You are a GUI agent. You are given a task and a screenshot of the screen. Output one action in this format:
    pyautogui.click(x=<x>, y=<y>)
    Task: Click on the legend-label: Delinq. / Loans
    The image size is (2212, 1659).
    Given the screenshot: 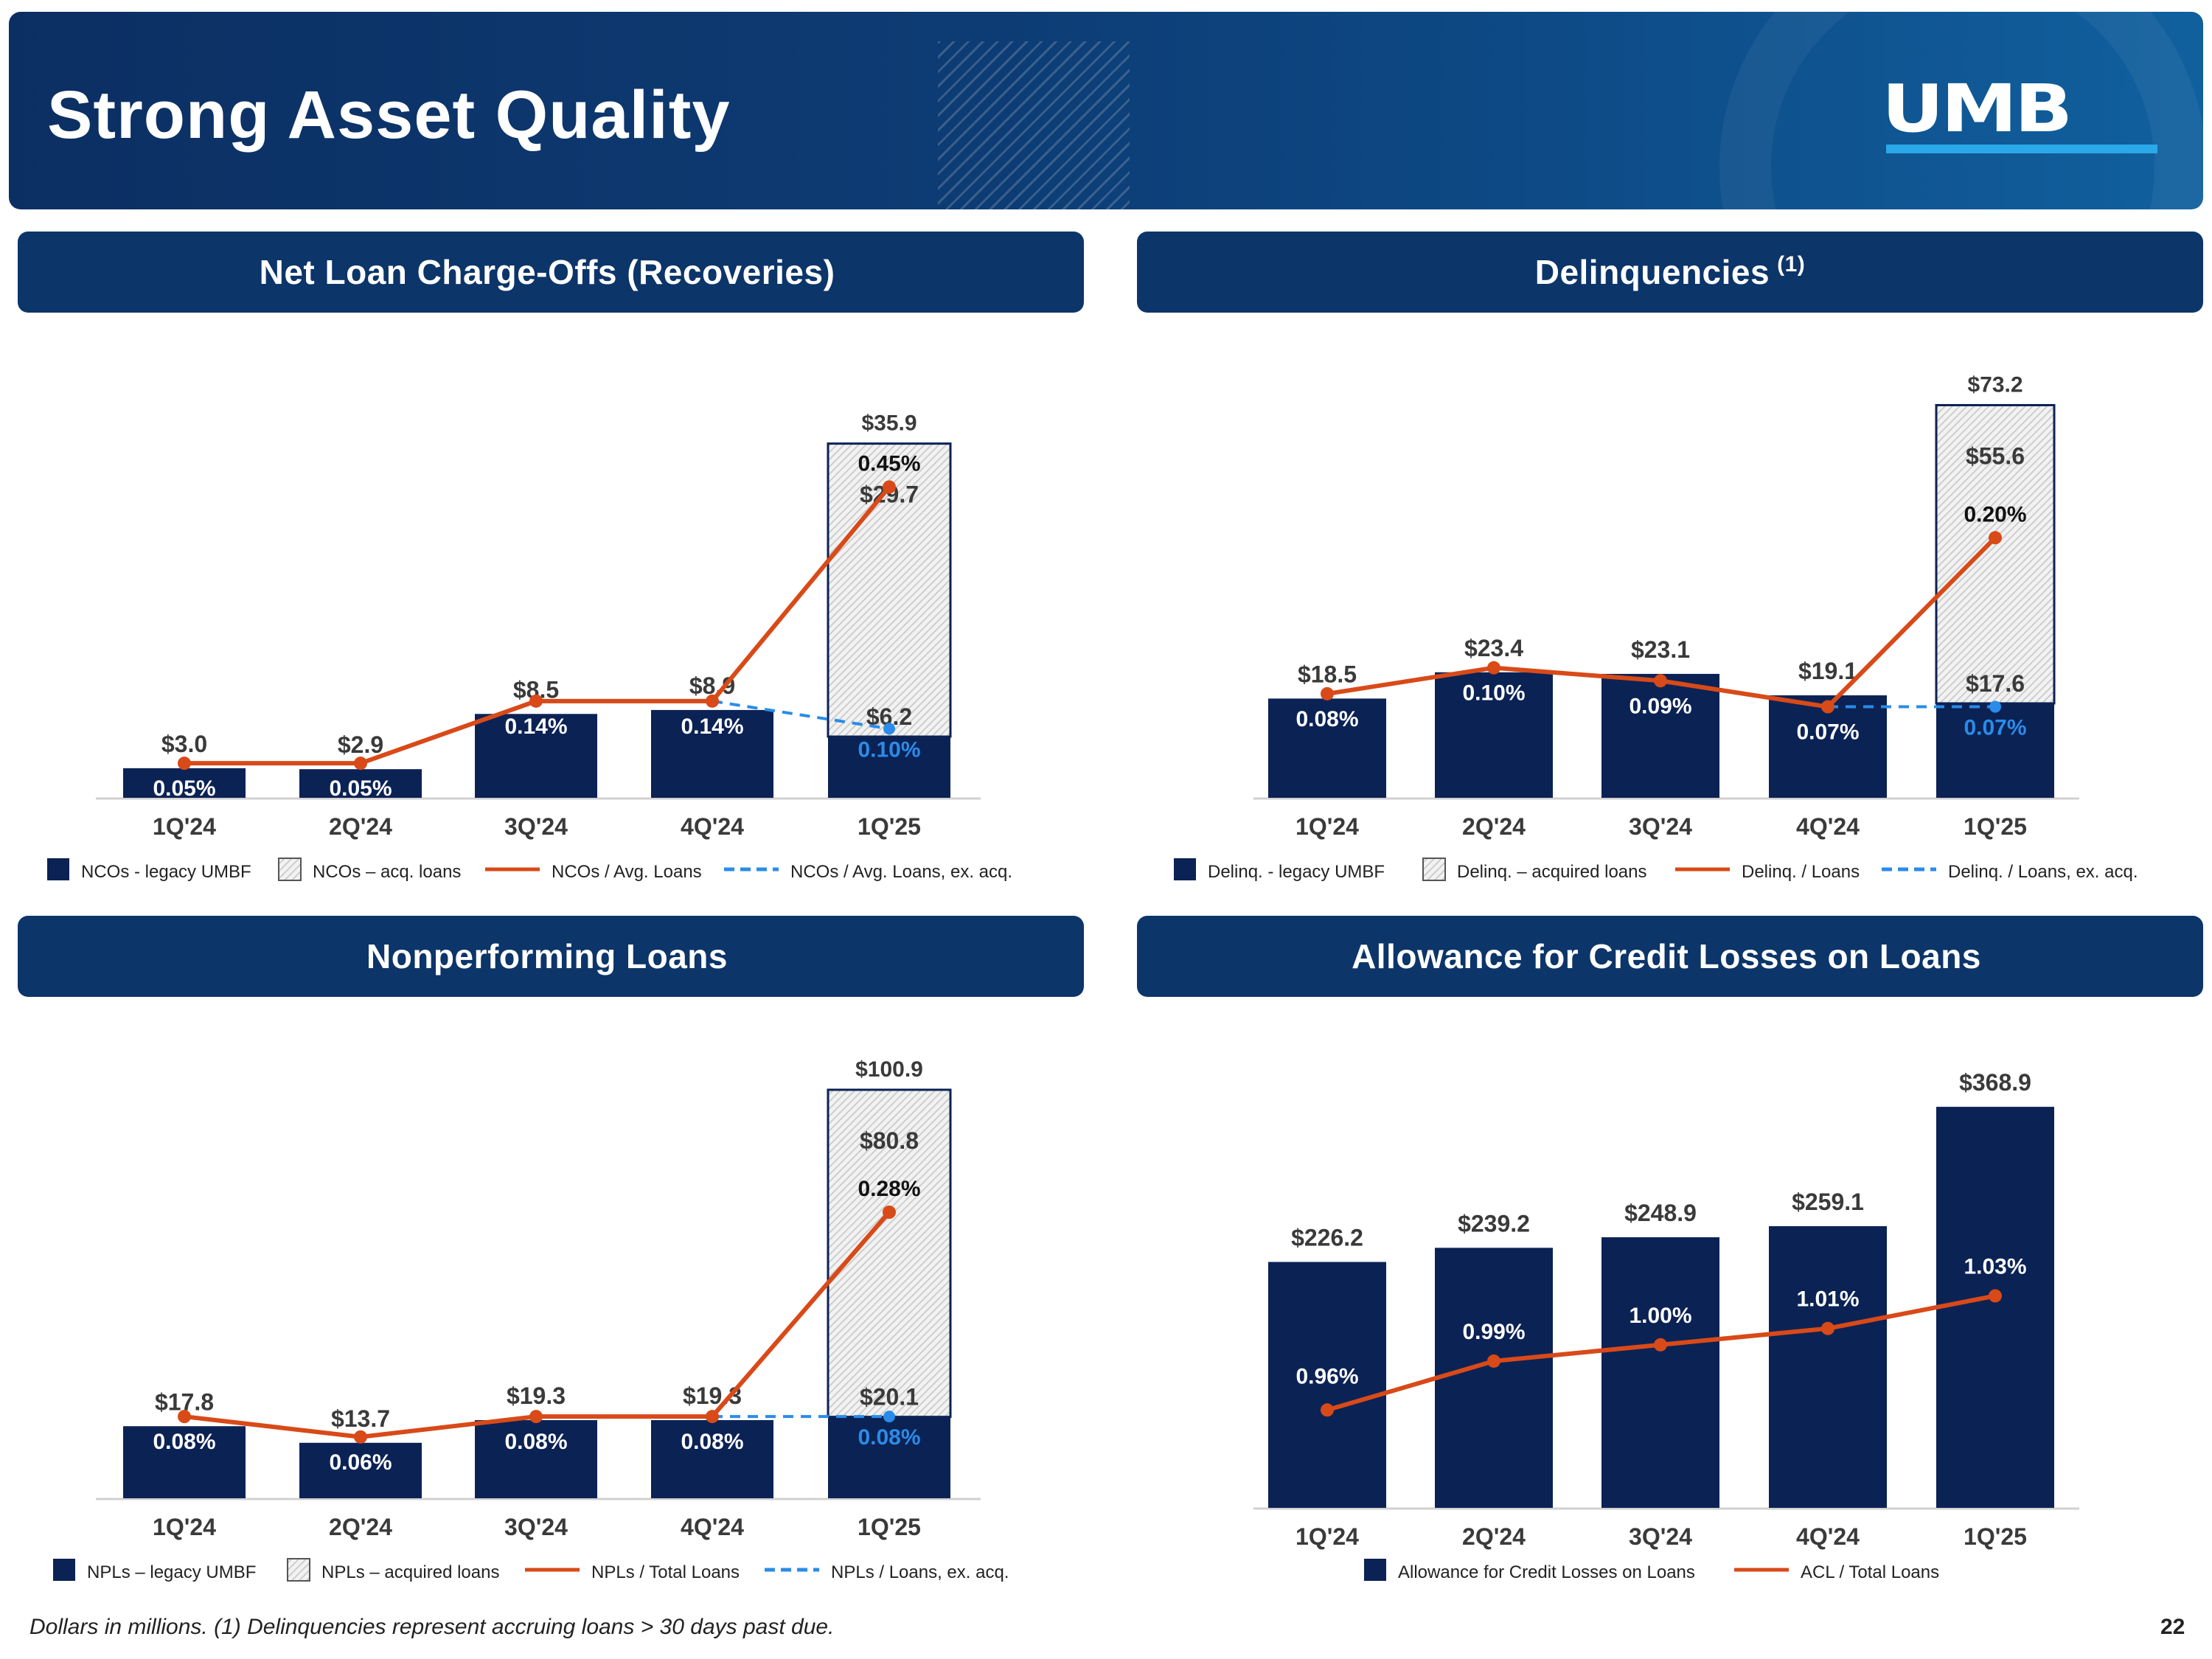 What is the action you would take?
    pyautogui.click(x=1801, y=872)
    